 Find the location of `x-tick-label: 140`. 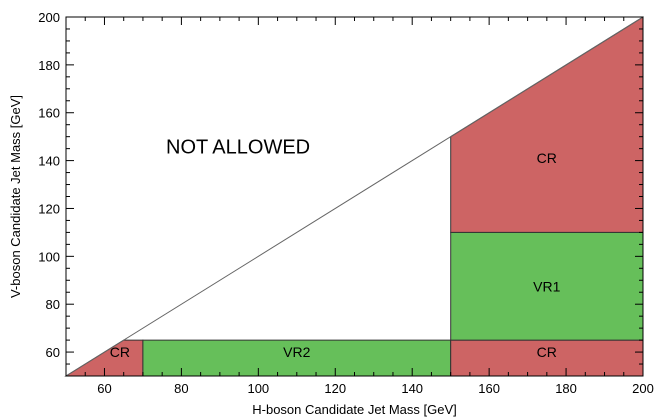

x-tick-label: 140 is located at coordinates (412, 388).